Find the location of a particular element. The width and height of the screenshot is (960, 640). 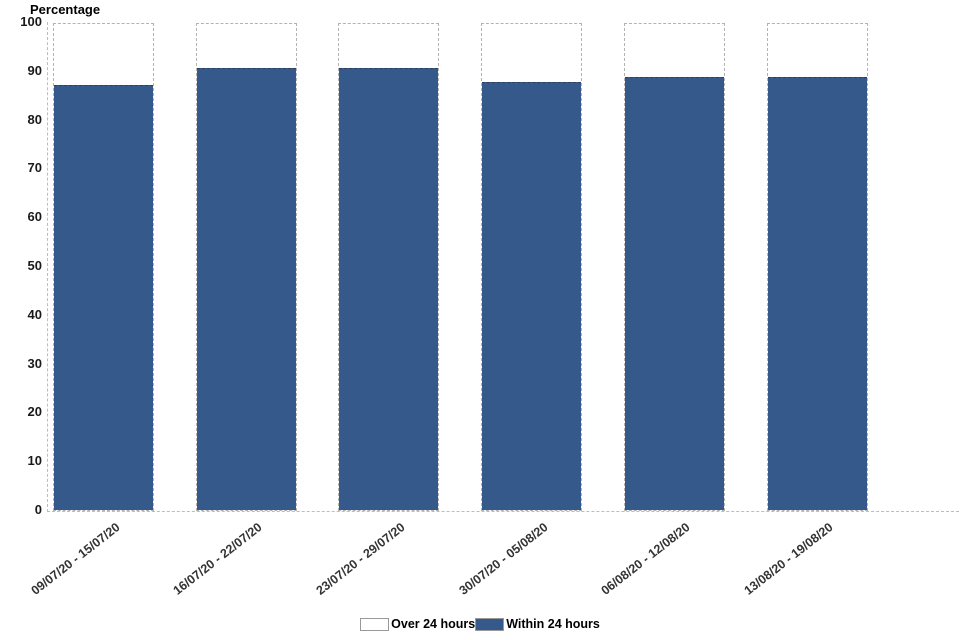

legend: Over 24 hours Within 24 hours is located at coordinates (480, 624).